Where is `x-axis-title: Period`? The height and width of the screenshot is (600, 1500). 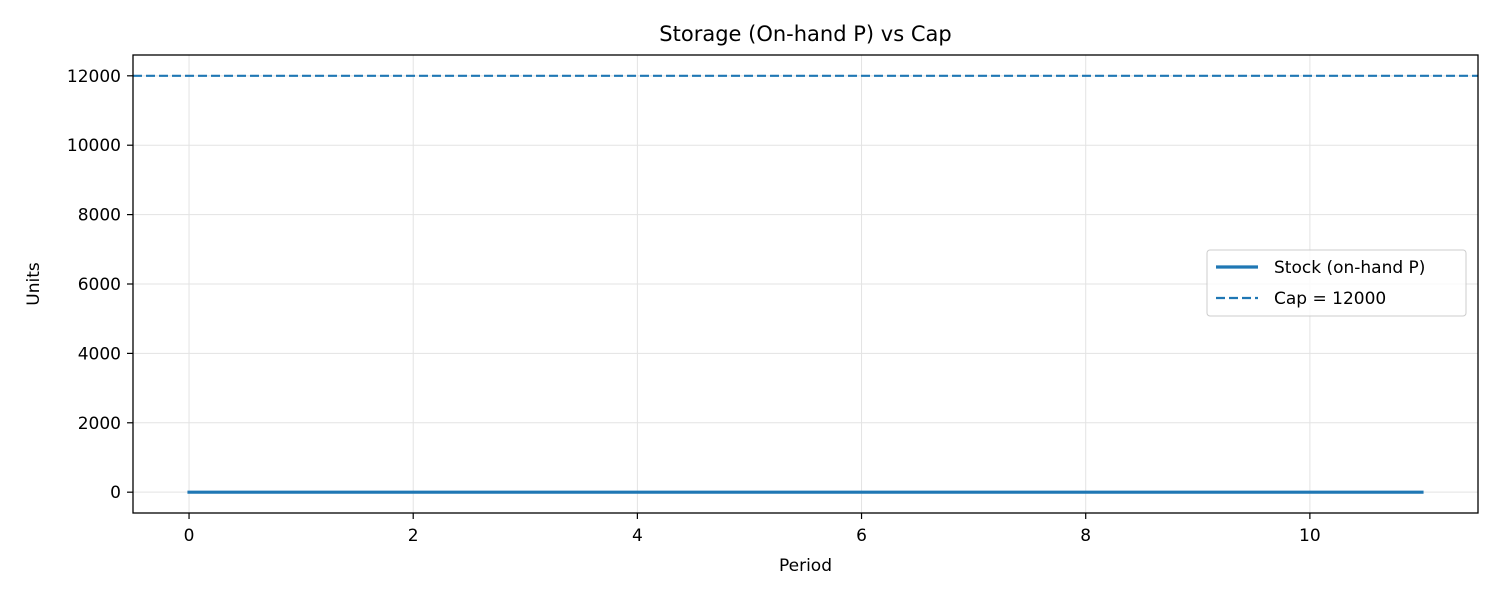
x-axis-title: Period is located at coordinates (805, 566).